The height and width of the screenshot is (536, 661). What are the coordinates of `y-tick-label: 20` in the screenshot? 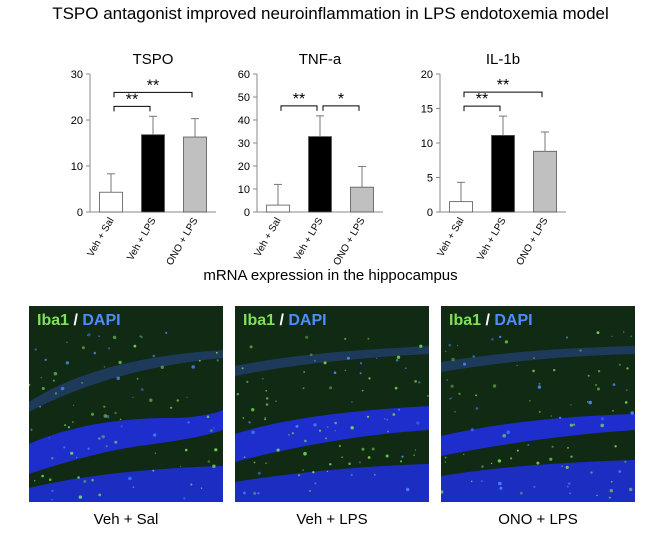 It's located at (427, 75).